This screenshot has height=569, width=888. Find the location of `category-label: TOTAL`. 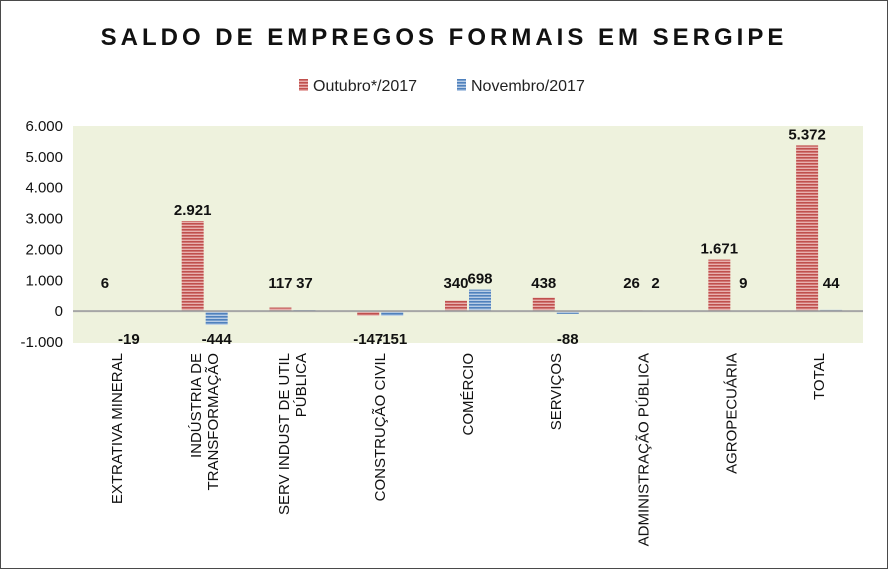

category-label: TOTAL is located at coordinates (819, 376).